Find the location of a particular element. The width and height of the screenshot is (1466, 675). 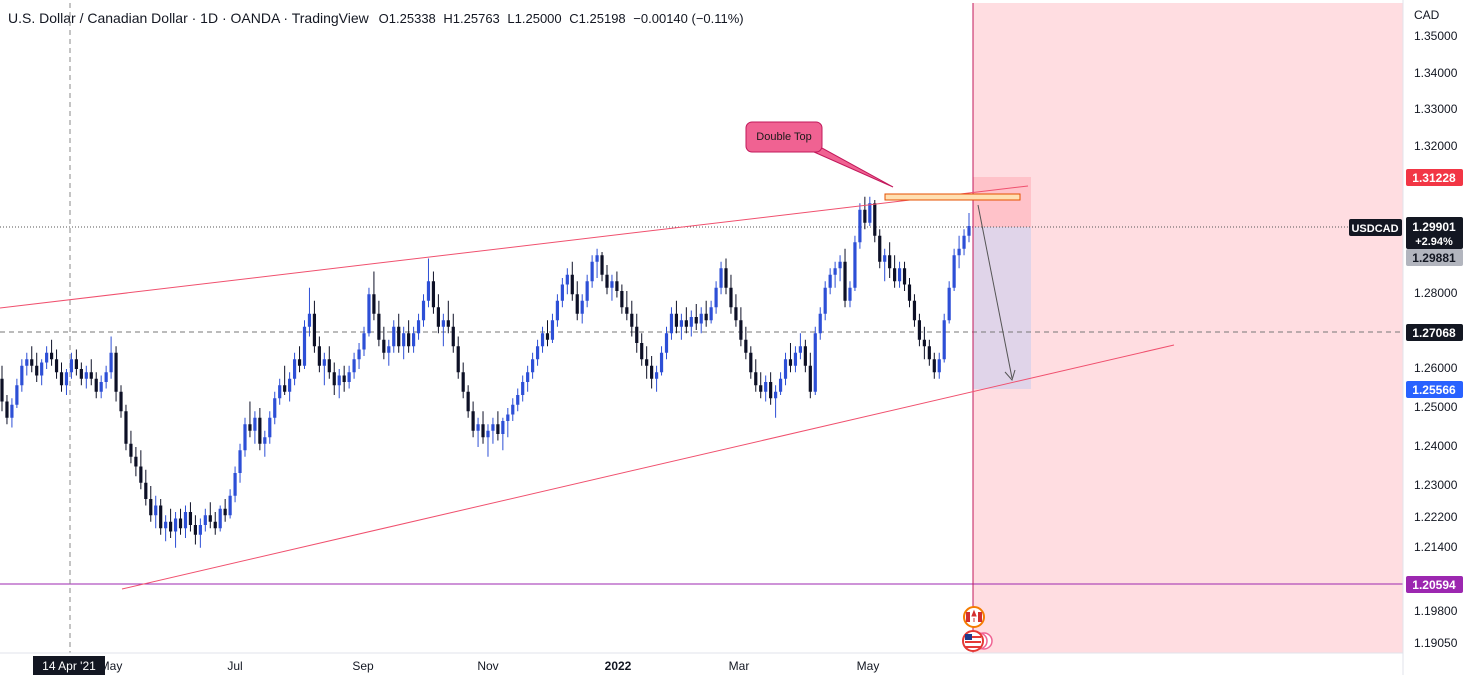

y-tick-label: 1.28000 is located at coordinates (1436, 293).